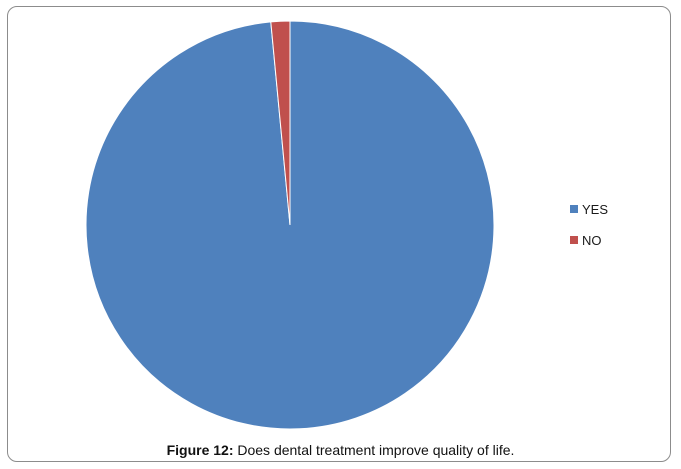 The image size is (681, 469). I want to click on legend-swatch-yes, so click(574, 209).